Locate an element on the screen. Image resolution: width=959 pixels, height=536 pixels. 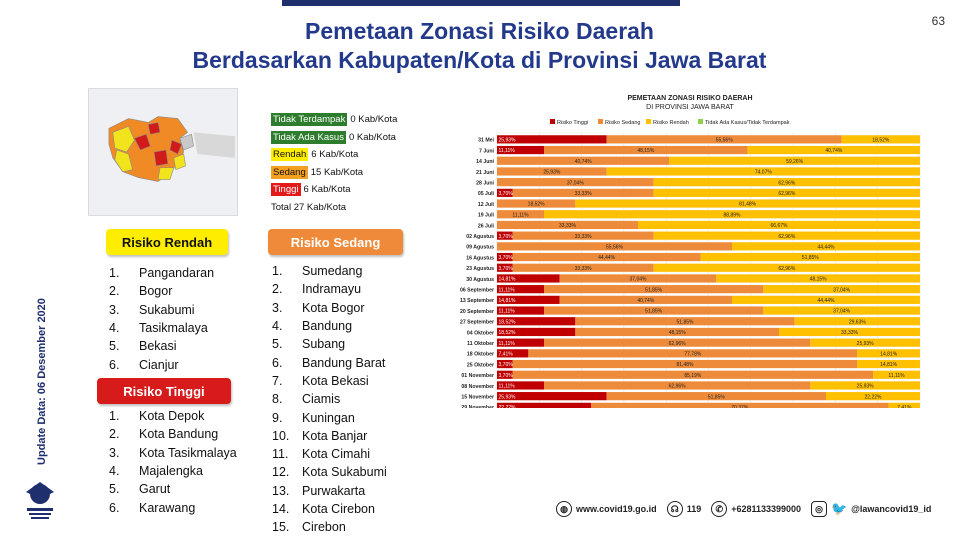
website-link: ◍ www.covid19.go.id is located at coordinates (606, 509).